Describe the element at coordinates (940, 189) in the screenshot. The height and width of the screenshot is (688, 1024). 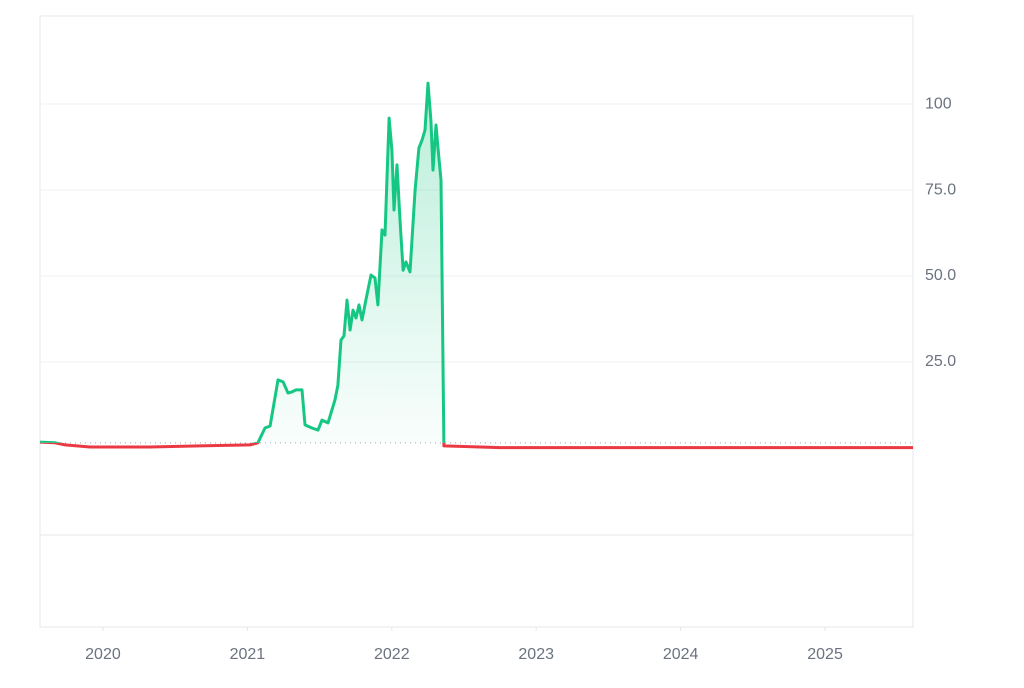
I see `y-tick-label: 75.0` at that location.